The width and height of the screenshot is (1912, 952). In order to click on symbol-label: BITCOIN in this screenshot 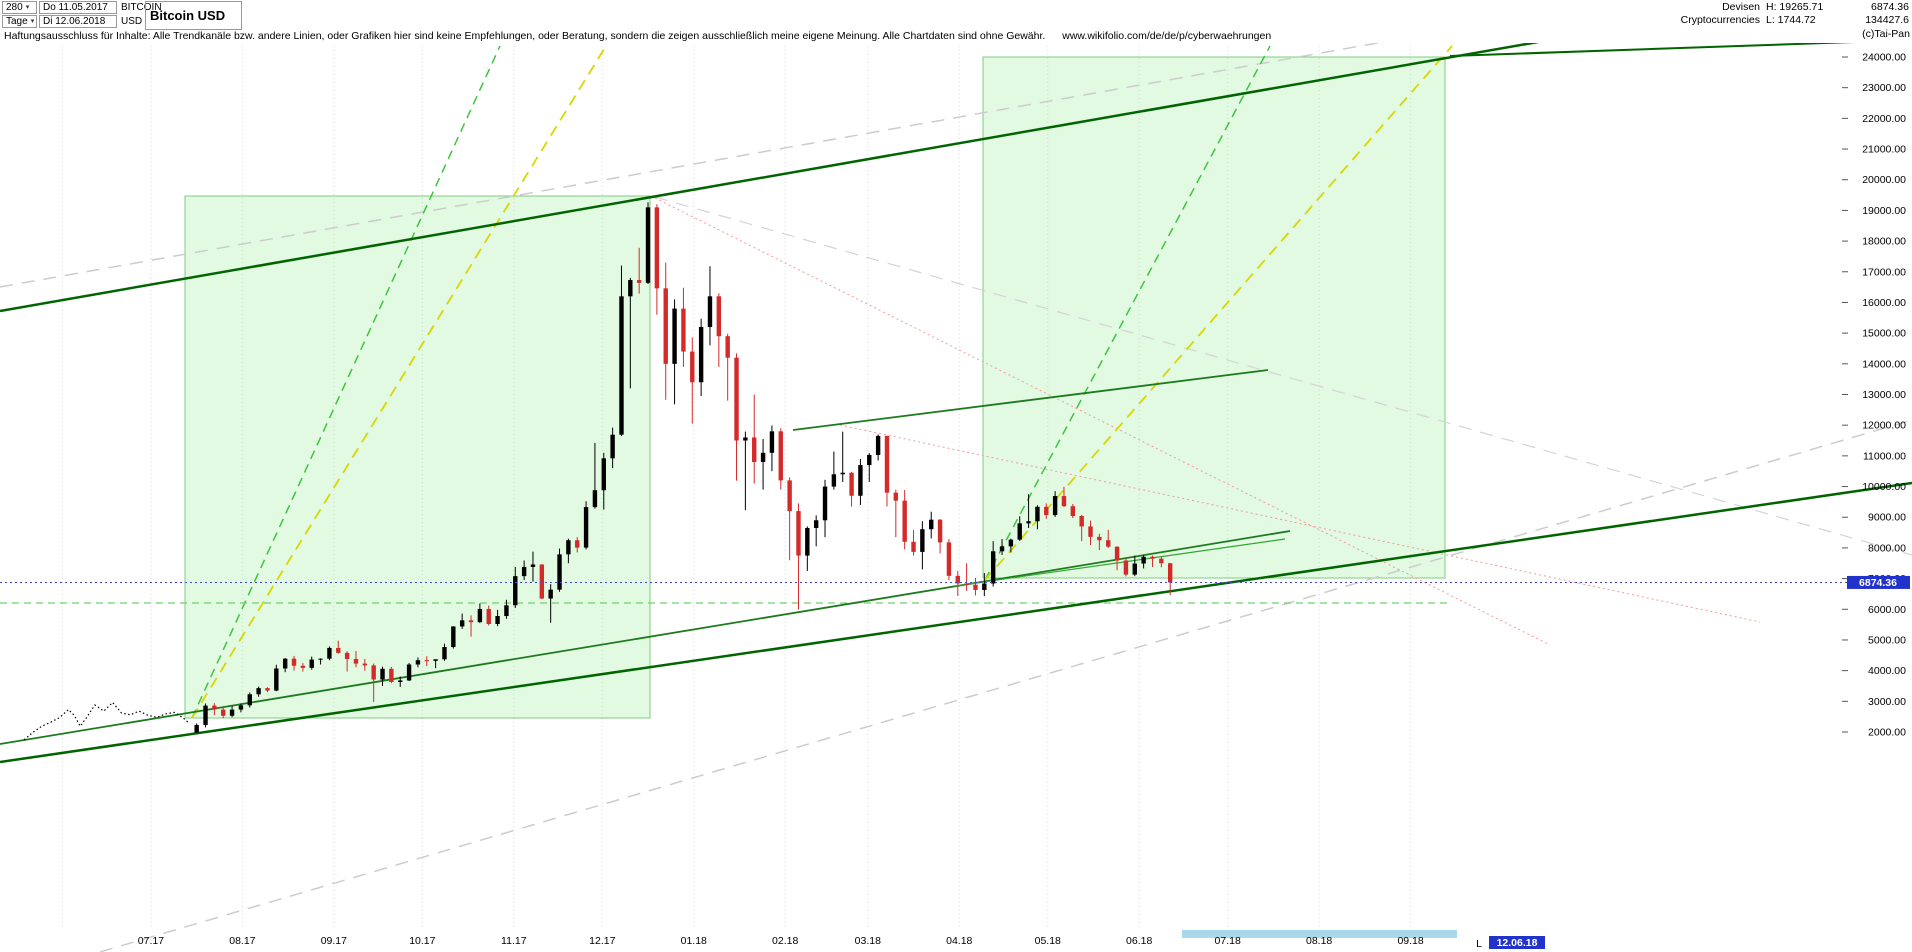, I will do `click(141, 7)`.